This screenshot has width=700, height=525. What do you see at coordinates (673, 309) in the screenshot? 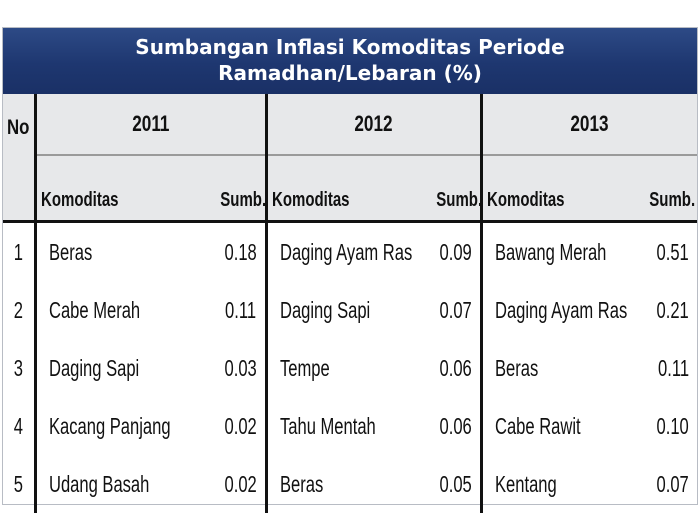
I see `value-2013: 0.21` at bounding box center [673, 309].